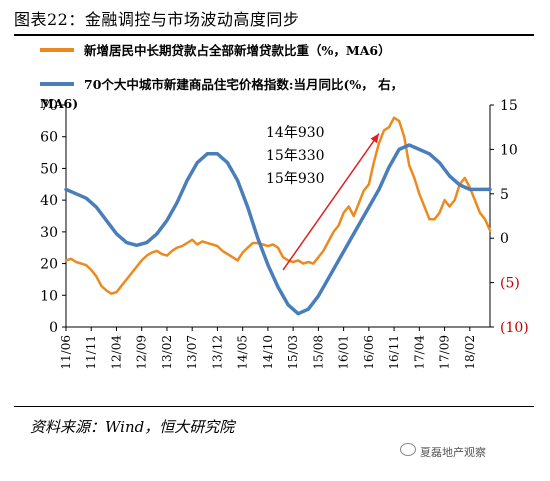 Image resolution: width=550 pixels, height=481 pixels. Describe the element at coordinates (49, 138) in the screenshot. I see `left-axis-tick-label: 60` at that location.